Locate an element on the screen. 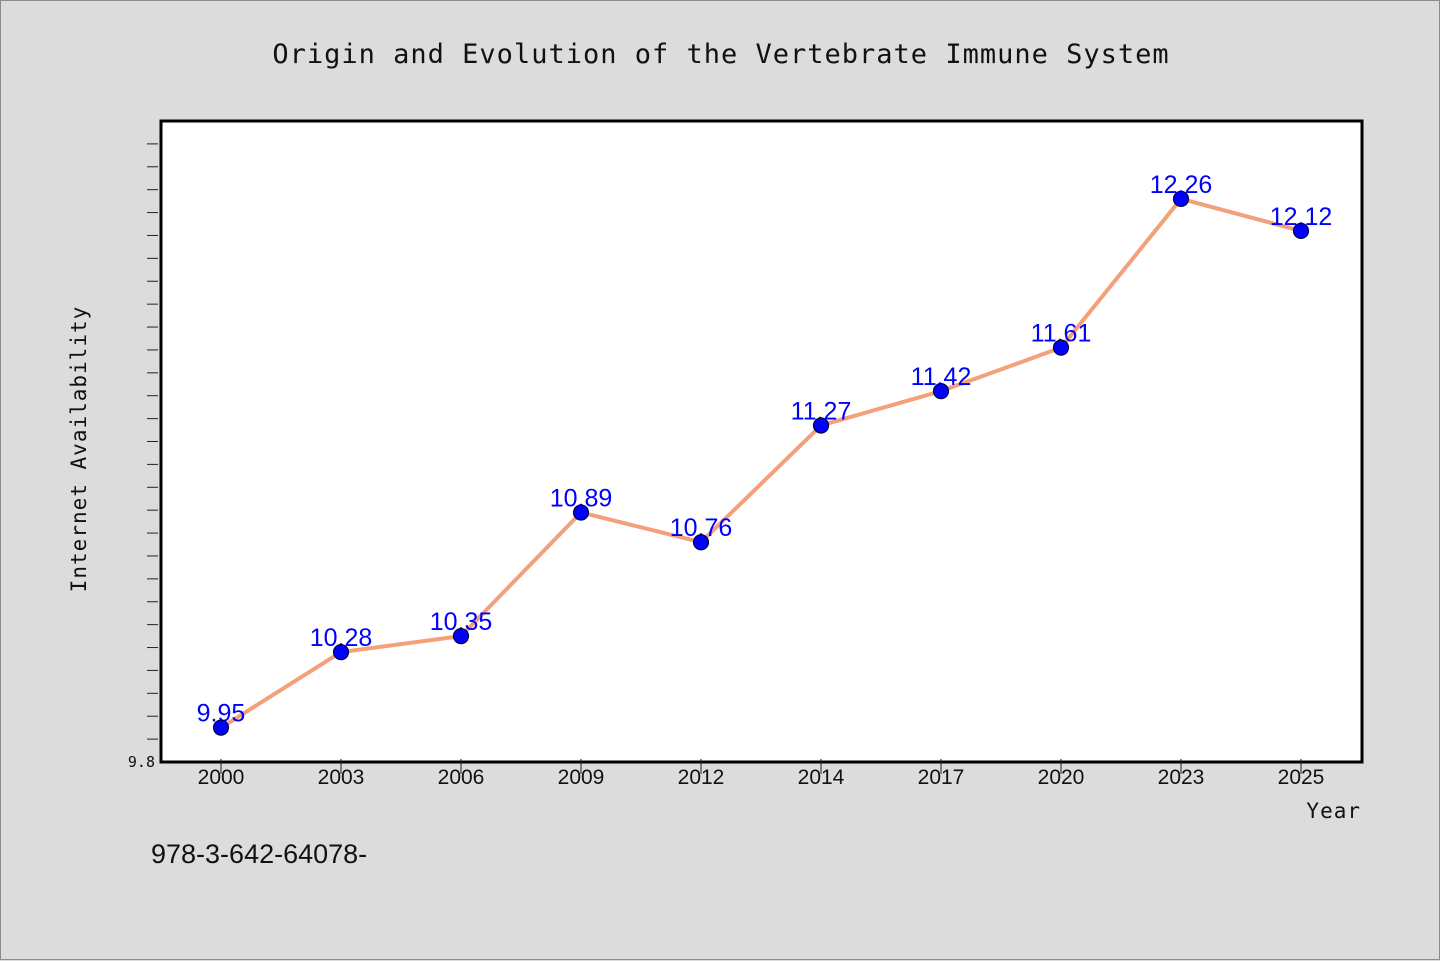 The image size is (1440, 961). x-tick-label: 2009 is located at coordinates (581, 777).